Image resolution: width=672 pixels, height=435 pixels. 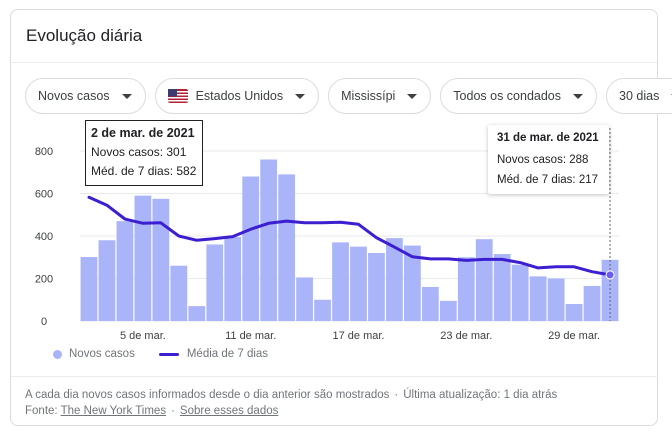 I want to click on metric-filter-label: Novos casos, so click(x=74, y=96).